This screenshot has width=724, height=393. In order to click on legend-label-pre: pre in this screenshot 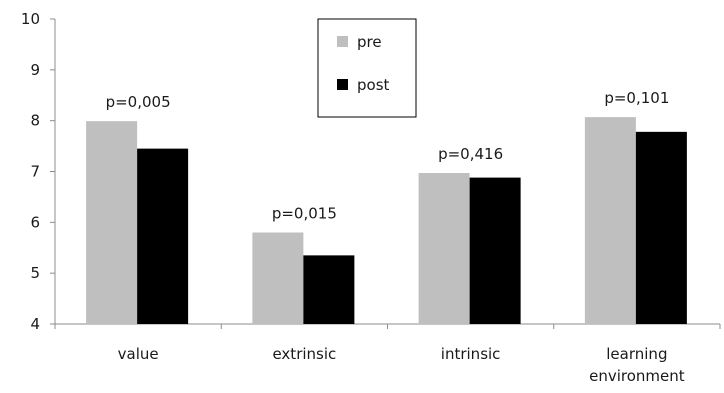, I will do `click(369, 42)`.